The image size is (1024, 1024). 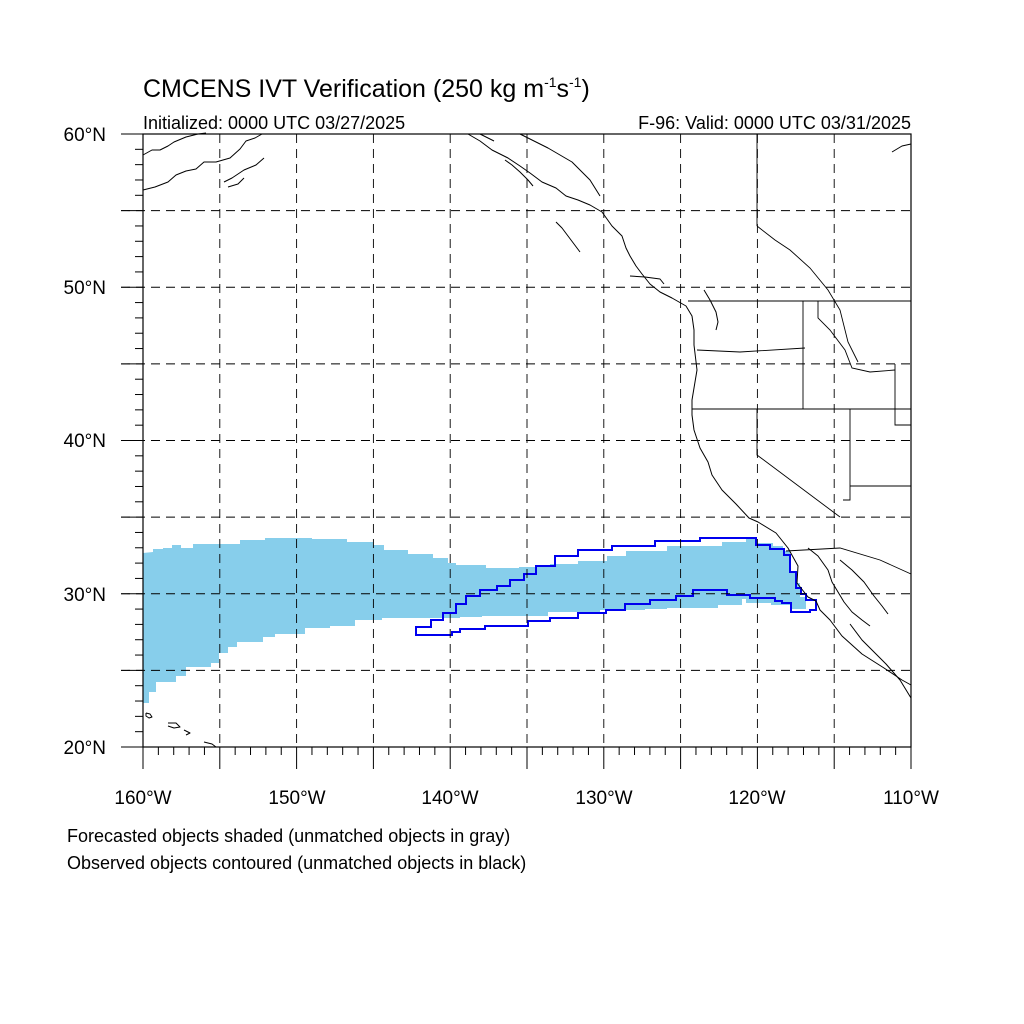 What do you see at coordinates (343, 89) in the screenshot?
I see `title-main-text: CMCENS IVT Verification (250 kg m` at bounding box center [343, 89].